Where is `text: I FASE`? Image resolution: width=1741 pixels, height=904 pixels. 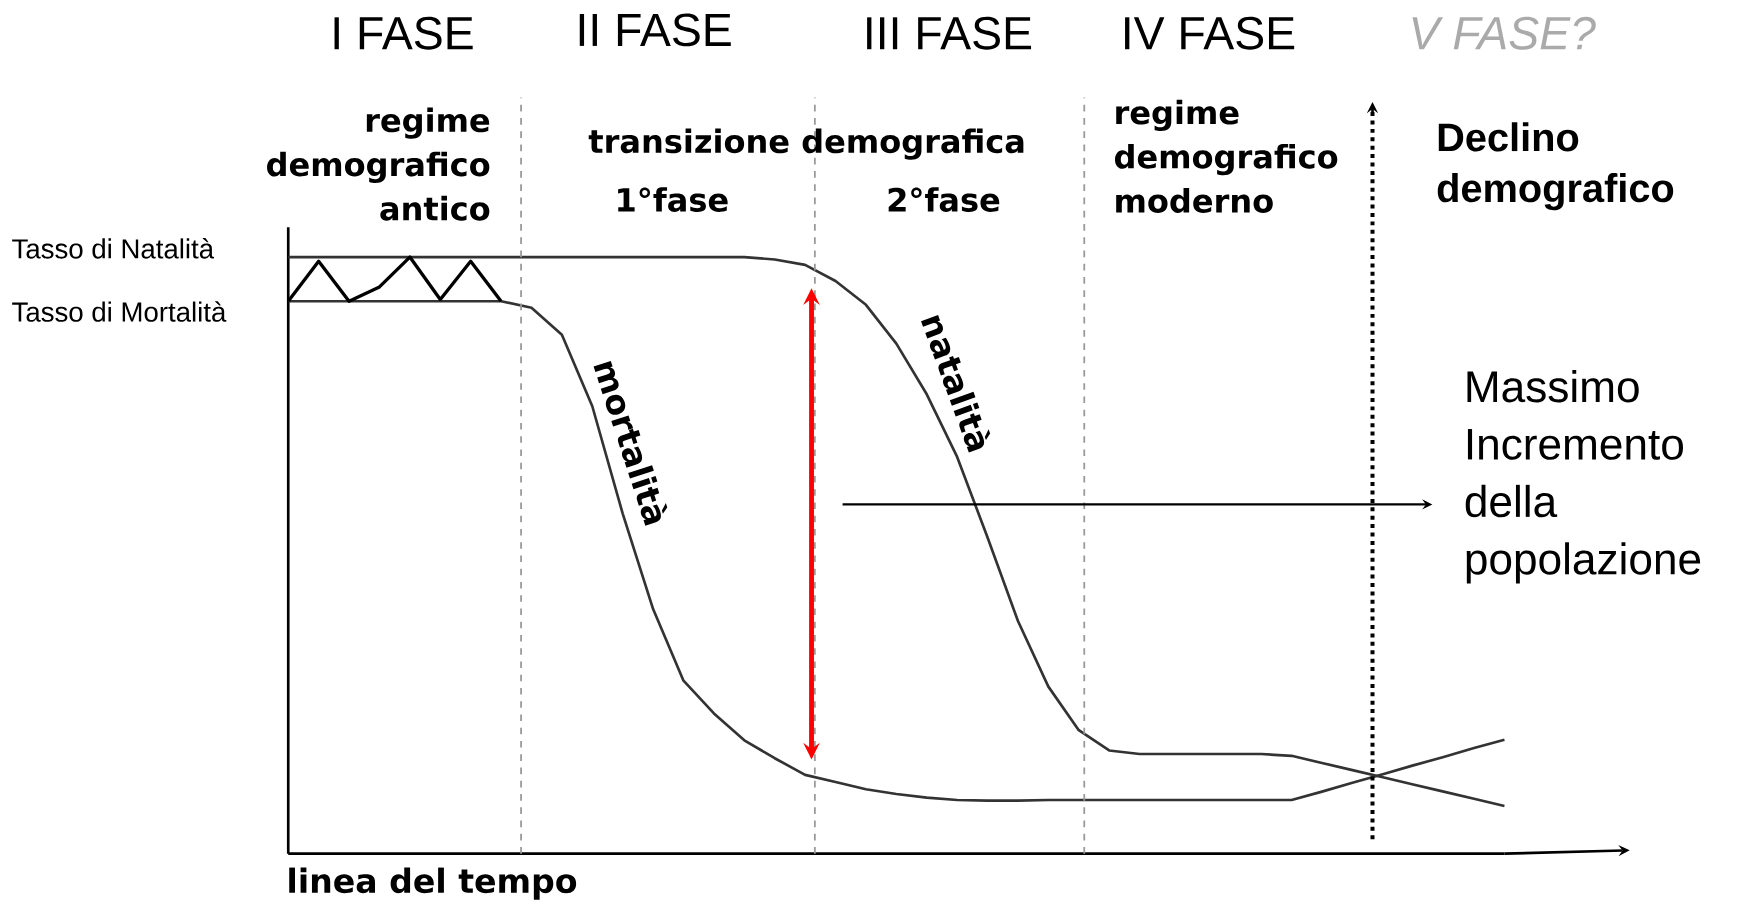 text: I FASE is located at coordinates (403, 33).